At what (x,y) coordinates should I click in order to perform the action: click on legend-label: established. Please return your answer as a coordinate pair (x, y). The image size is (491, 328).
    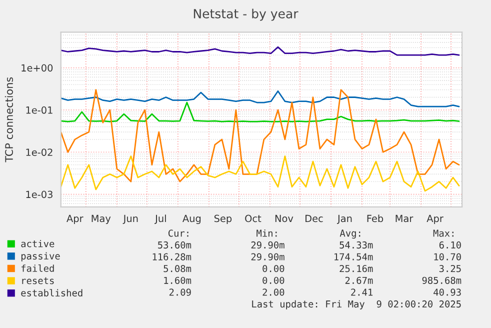
    Looking at the image, I should click on (51, 292).